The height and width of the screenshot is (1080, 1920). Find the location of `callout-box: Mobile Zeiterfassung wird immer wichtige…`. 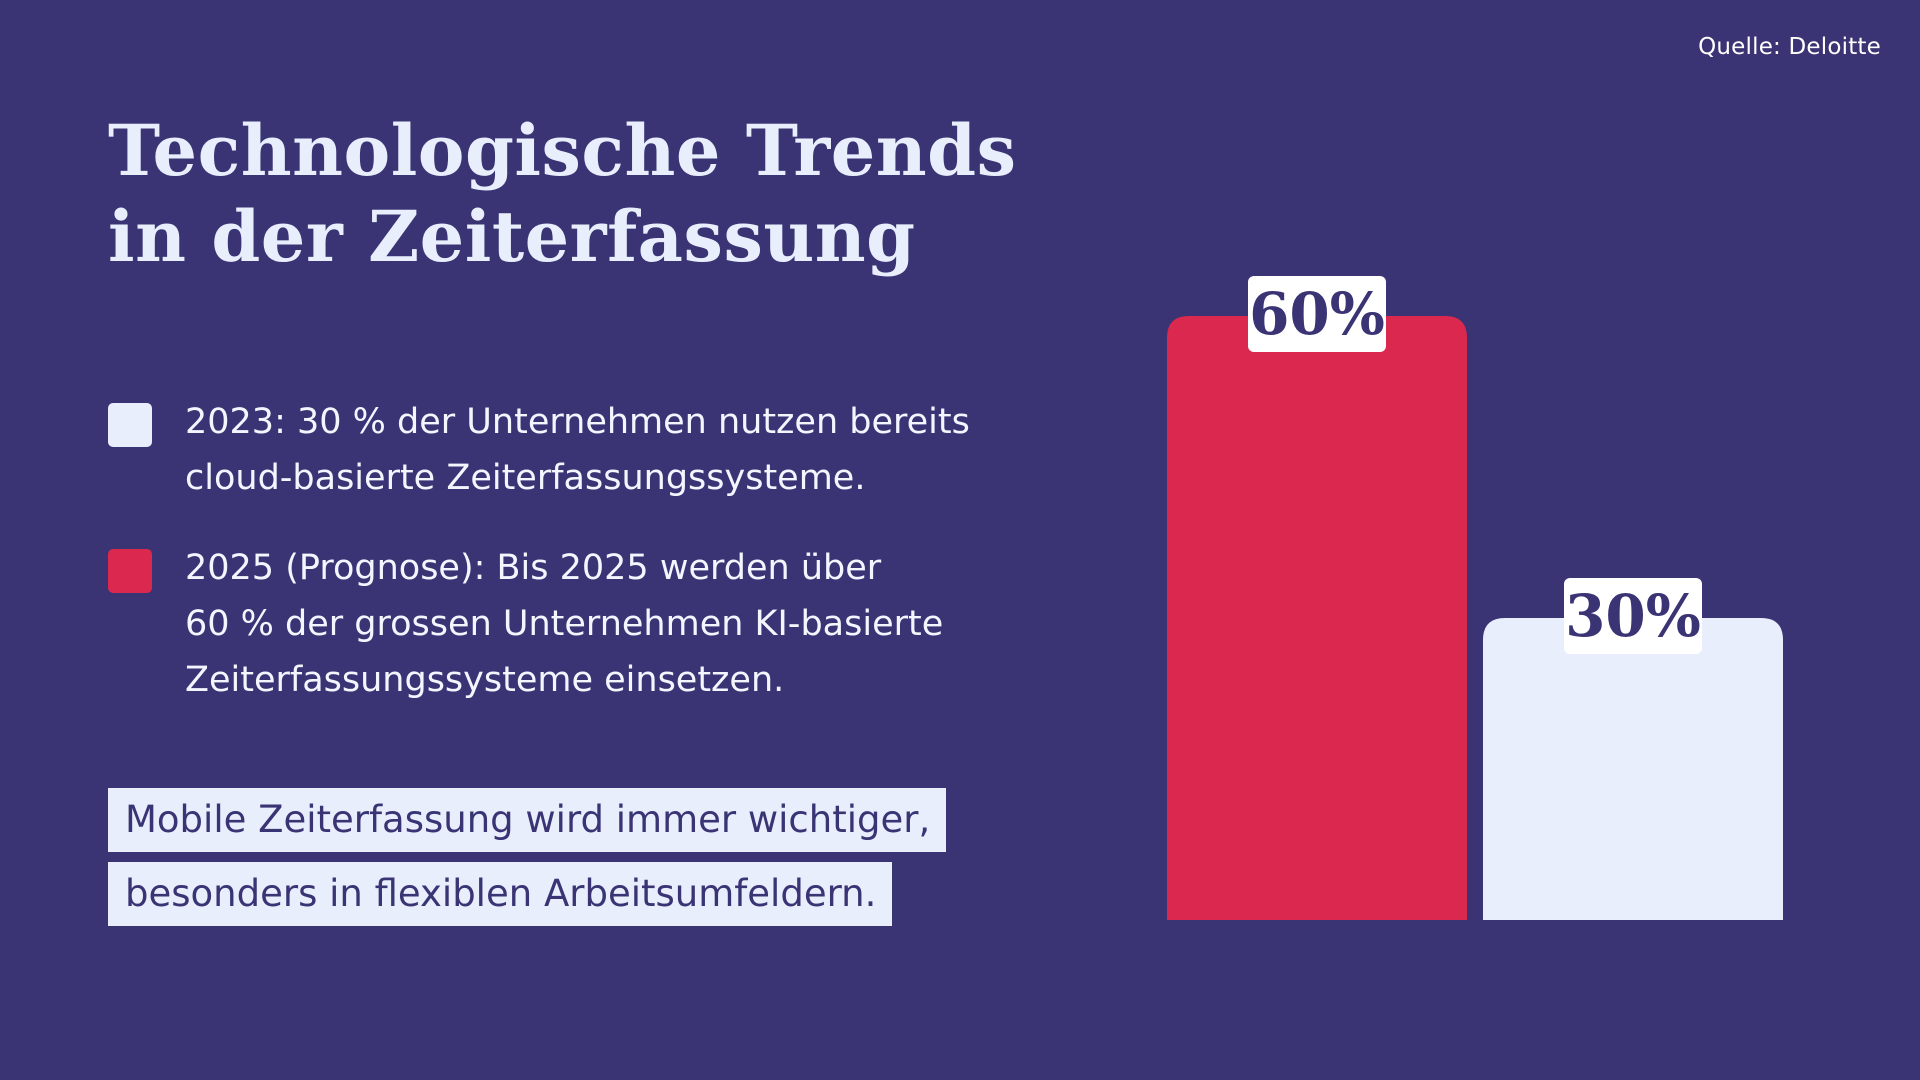

callout-box: Mobile Zeiterfassung wird immer wichtige… is located at coordinates (527, 862).